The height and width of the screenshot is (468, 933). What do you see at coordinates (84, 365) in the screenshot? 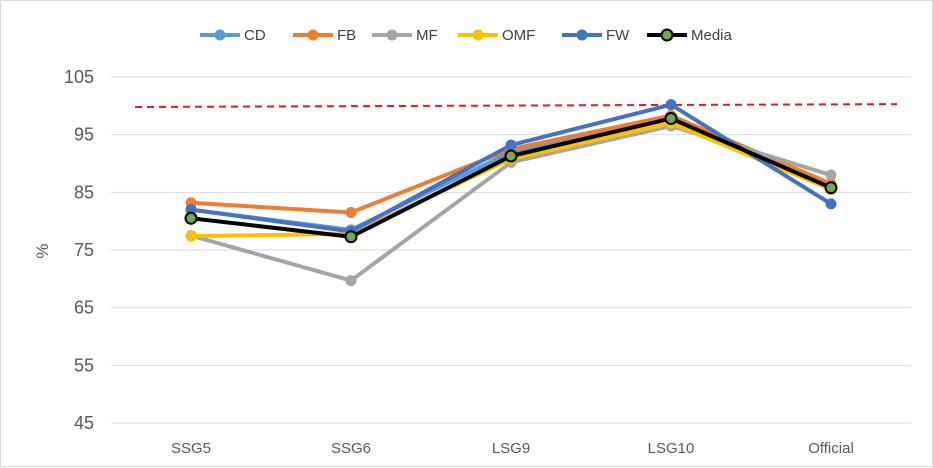
I see `y-tick-label: 55` at bounding box center [84, 365].